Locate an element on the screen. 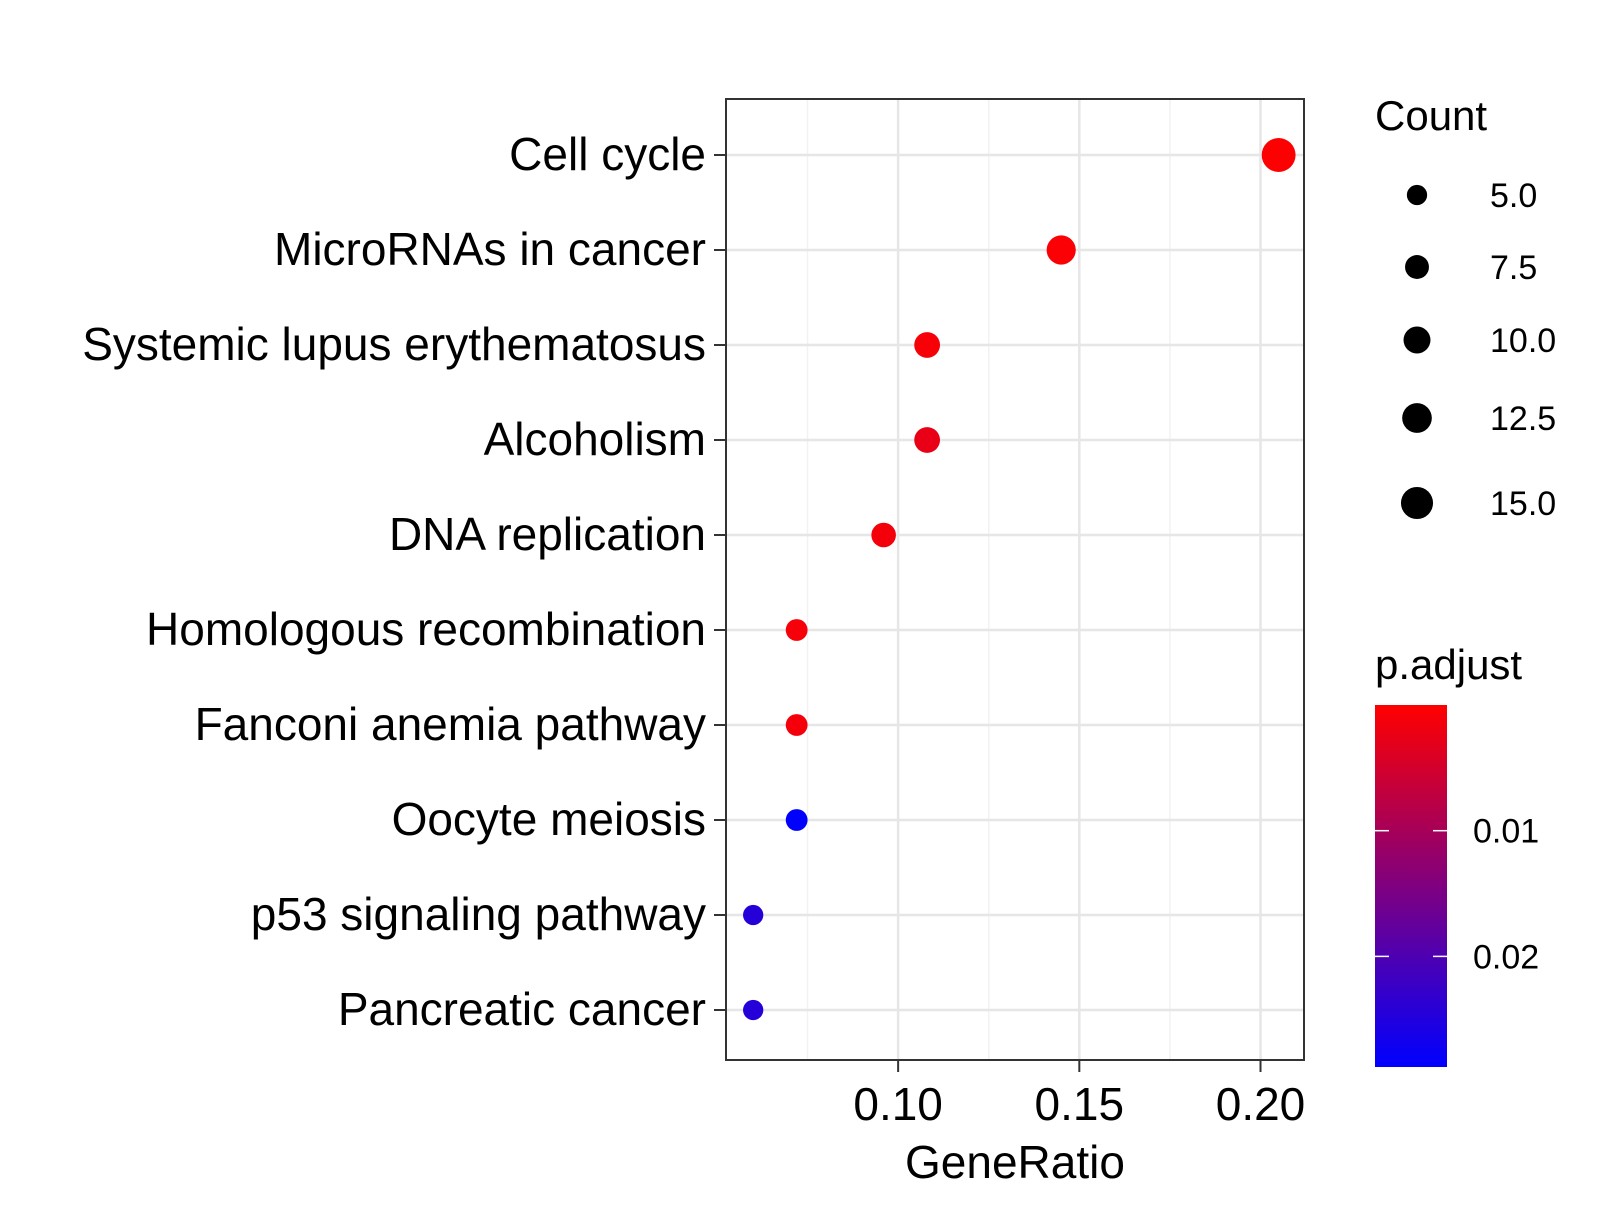 Image resolution: width=1600 pixels, height=1211 pixels. x-axis: 0.10 0.15 0.20 is located at coordinates (1079, 1095).